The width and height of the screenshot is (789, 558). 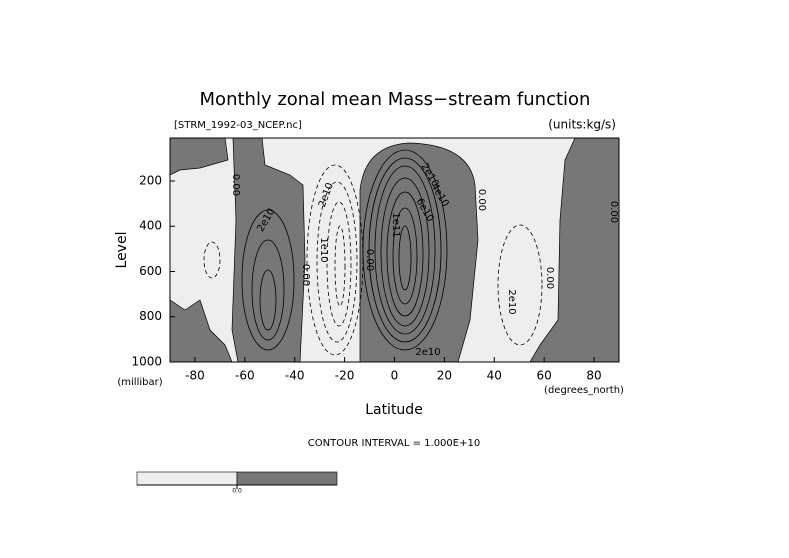 What do you see at coordinates (195, 376) in the screenshot?
I see `x-tick-label: -80` at bounding box center [195, 376].